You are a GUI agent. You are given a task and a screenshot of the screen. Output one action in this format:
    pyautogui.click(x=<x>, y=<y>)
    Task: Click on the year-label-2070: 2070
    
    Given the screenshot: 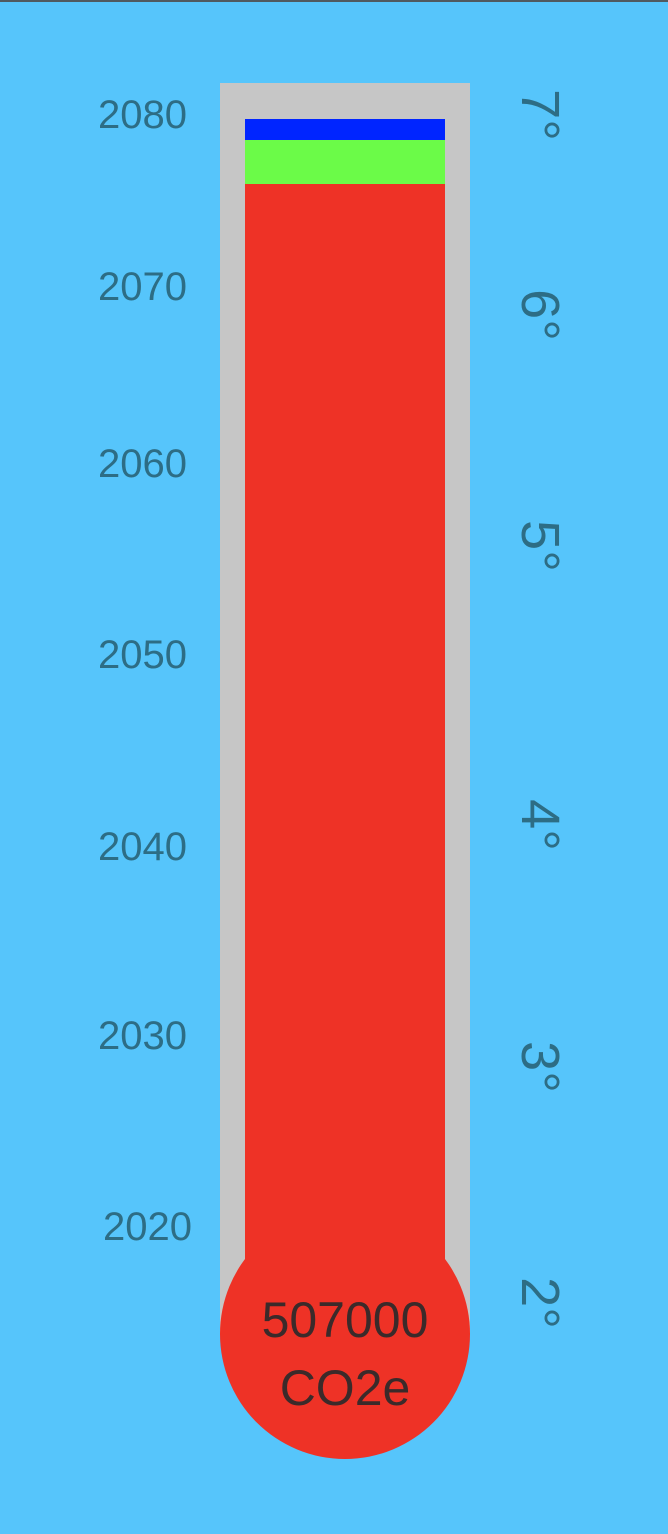 What is the action you would take?
    pyautogui.click(x=142, y=287)
    